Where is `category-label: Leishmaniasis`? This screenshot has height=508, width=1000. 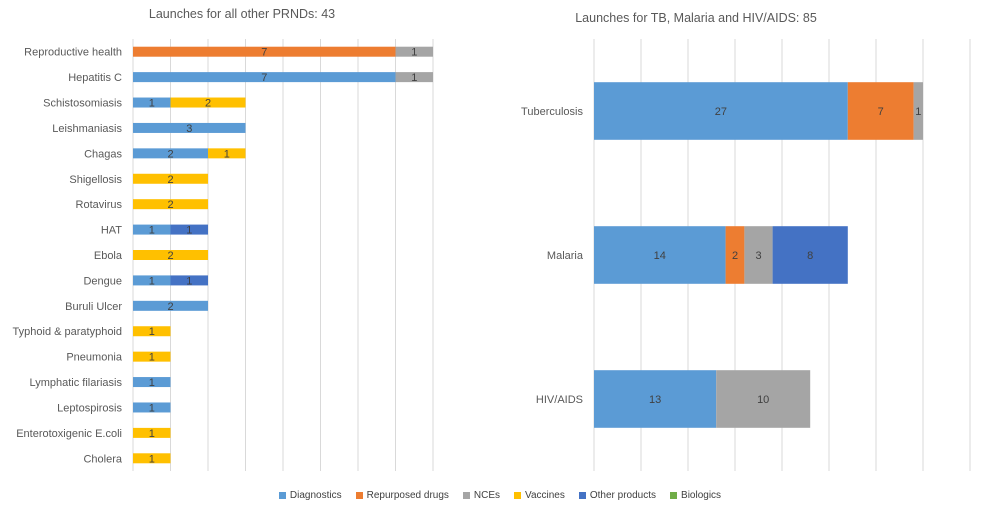
category-label: Leishmaniasis is located at coordinates (87, 129).